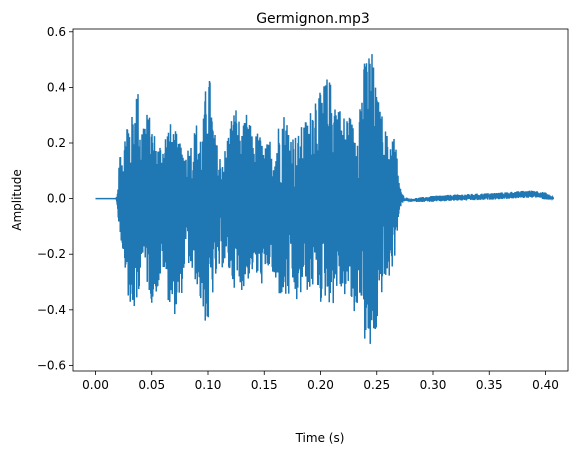 The width and height of the screenshot is (579, 453). What do you see at coordinates (433, 385) in the screenshot?
I see `x-tick-label: 0.30` at bounding box center [433, 385].